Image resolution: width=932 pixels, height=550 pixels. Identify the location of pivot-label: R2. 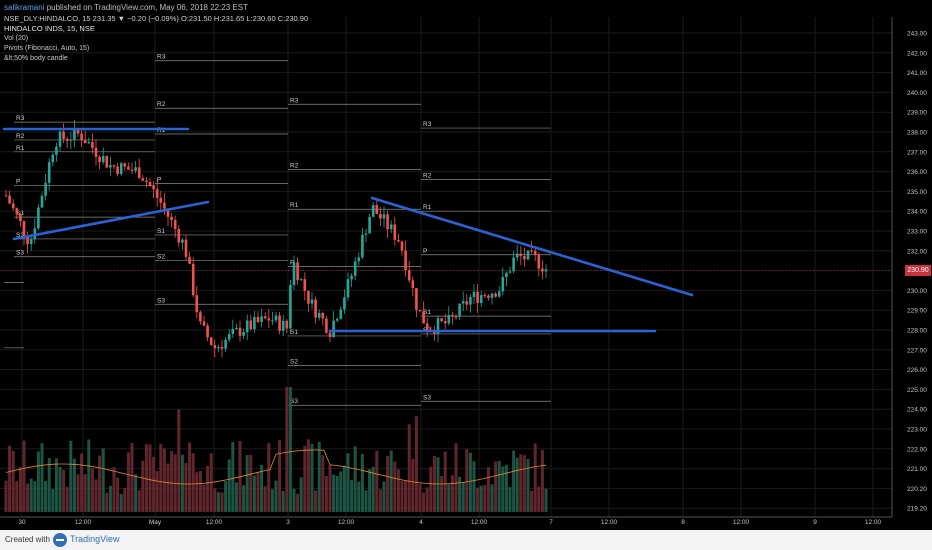
(20, 136).